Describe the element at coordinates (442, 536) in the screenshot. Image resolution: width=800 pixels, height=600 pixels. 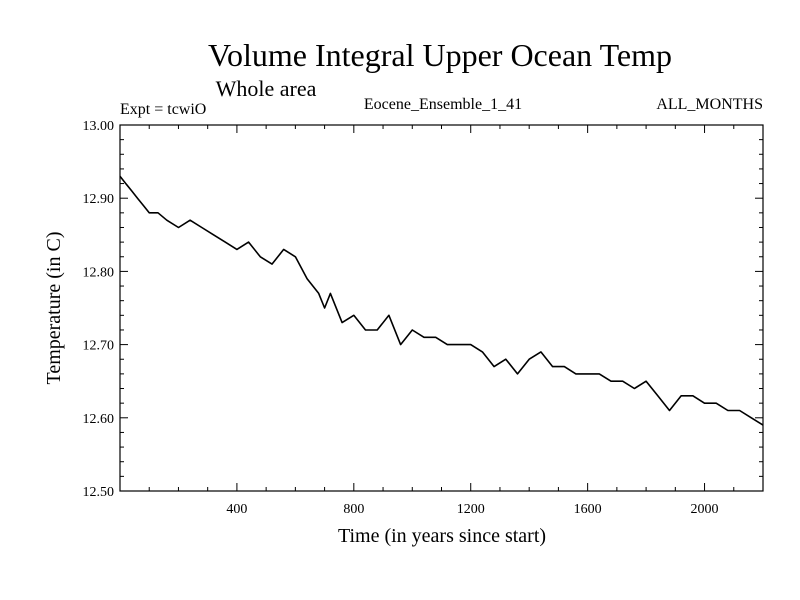
I see `x-axis-title: Time (in years since start)` at that location.